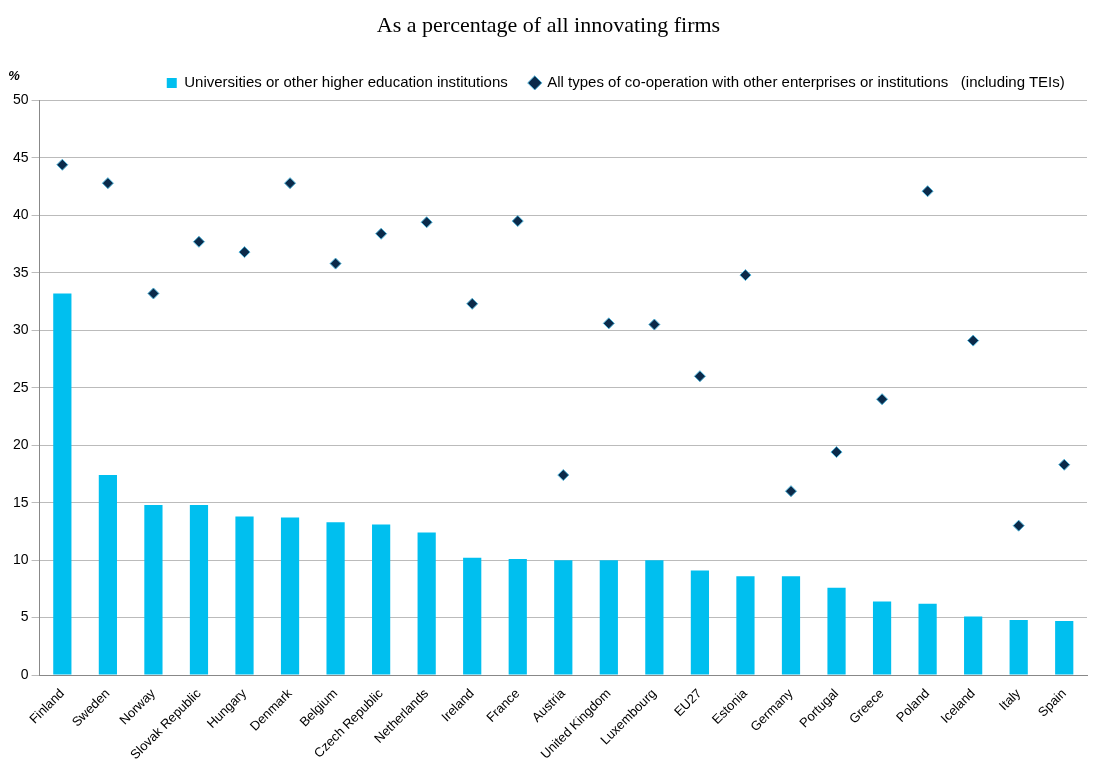 Image resolution: width=1097 pixels, height=771 pixels. What do you see at coordinates (20, 501) in the screenshot?
I see `y-tick-label: 15` at bounding box center [20, 501].